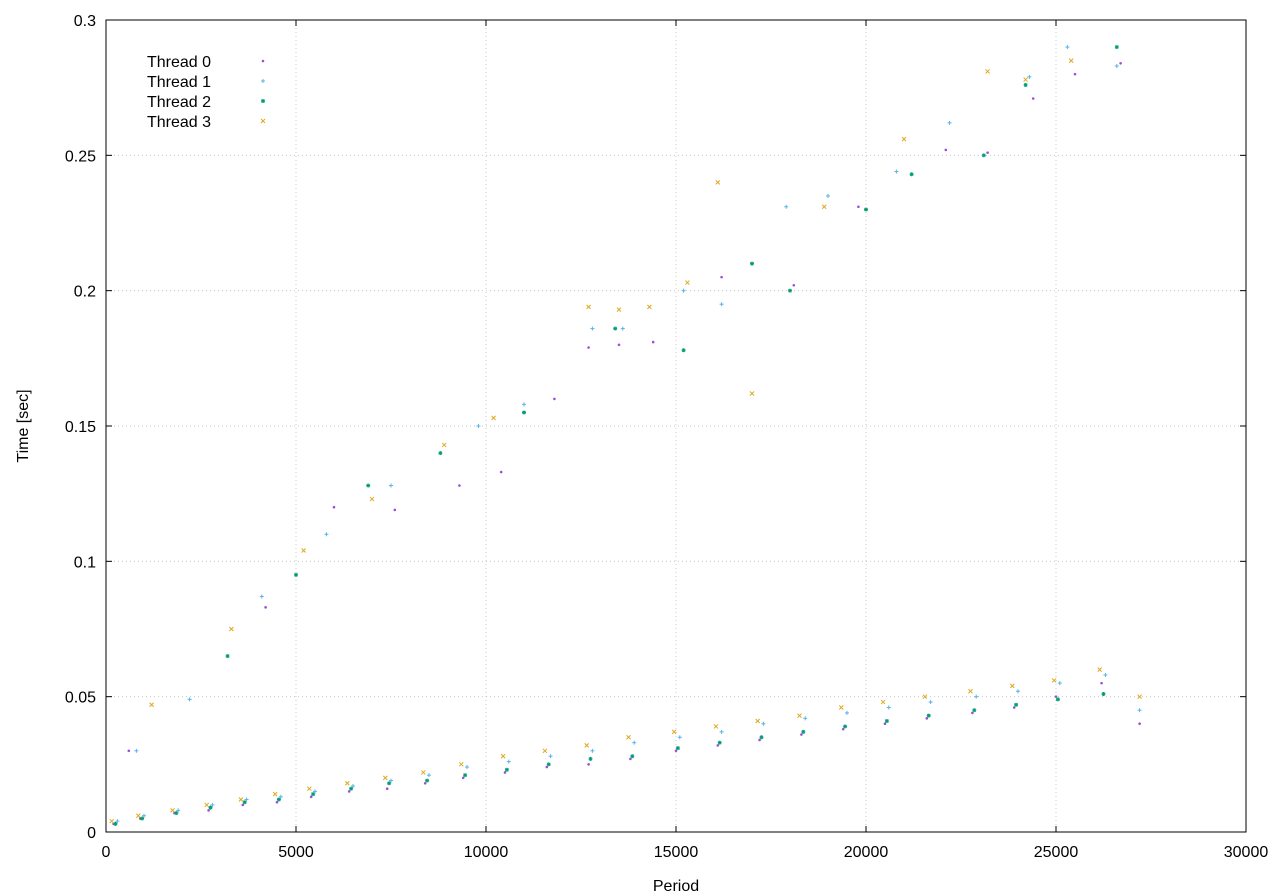 The image size is (1280, 896). What do you see at coordinates (91, 833) in the screenshot?
I see `y-tick-label: 0` at bounding box center [91, 833].